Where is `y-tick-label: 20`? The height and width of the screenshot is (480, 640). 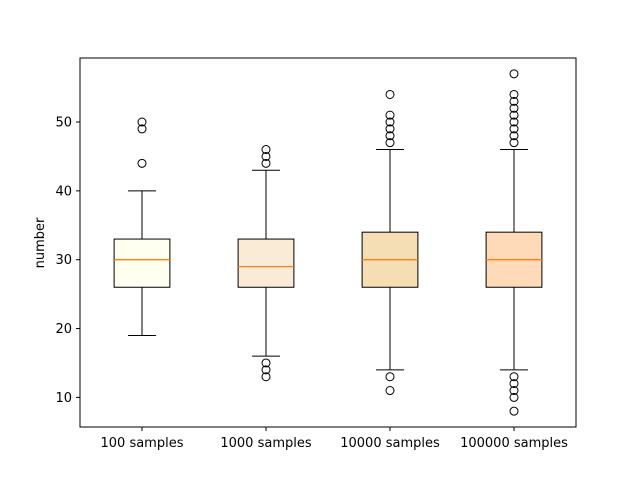
y-tick-label: 20 is located at coordinates (63, 329).